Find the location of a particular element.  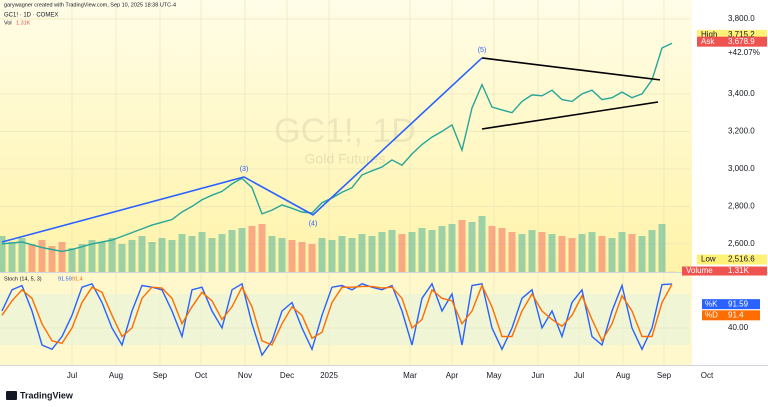

y-tick-label: 2,800.0 is located at coordinates (741, 206).